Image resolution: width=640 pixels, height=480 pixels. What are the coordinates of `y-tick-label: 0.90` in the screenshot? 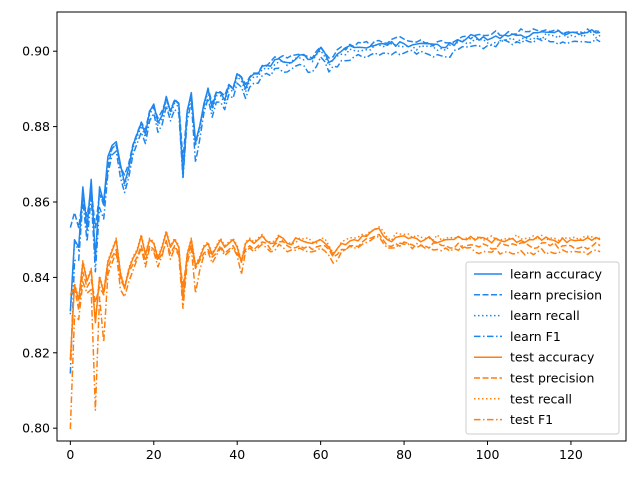 It's located at (36, 51).